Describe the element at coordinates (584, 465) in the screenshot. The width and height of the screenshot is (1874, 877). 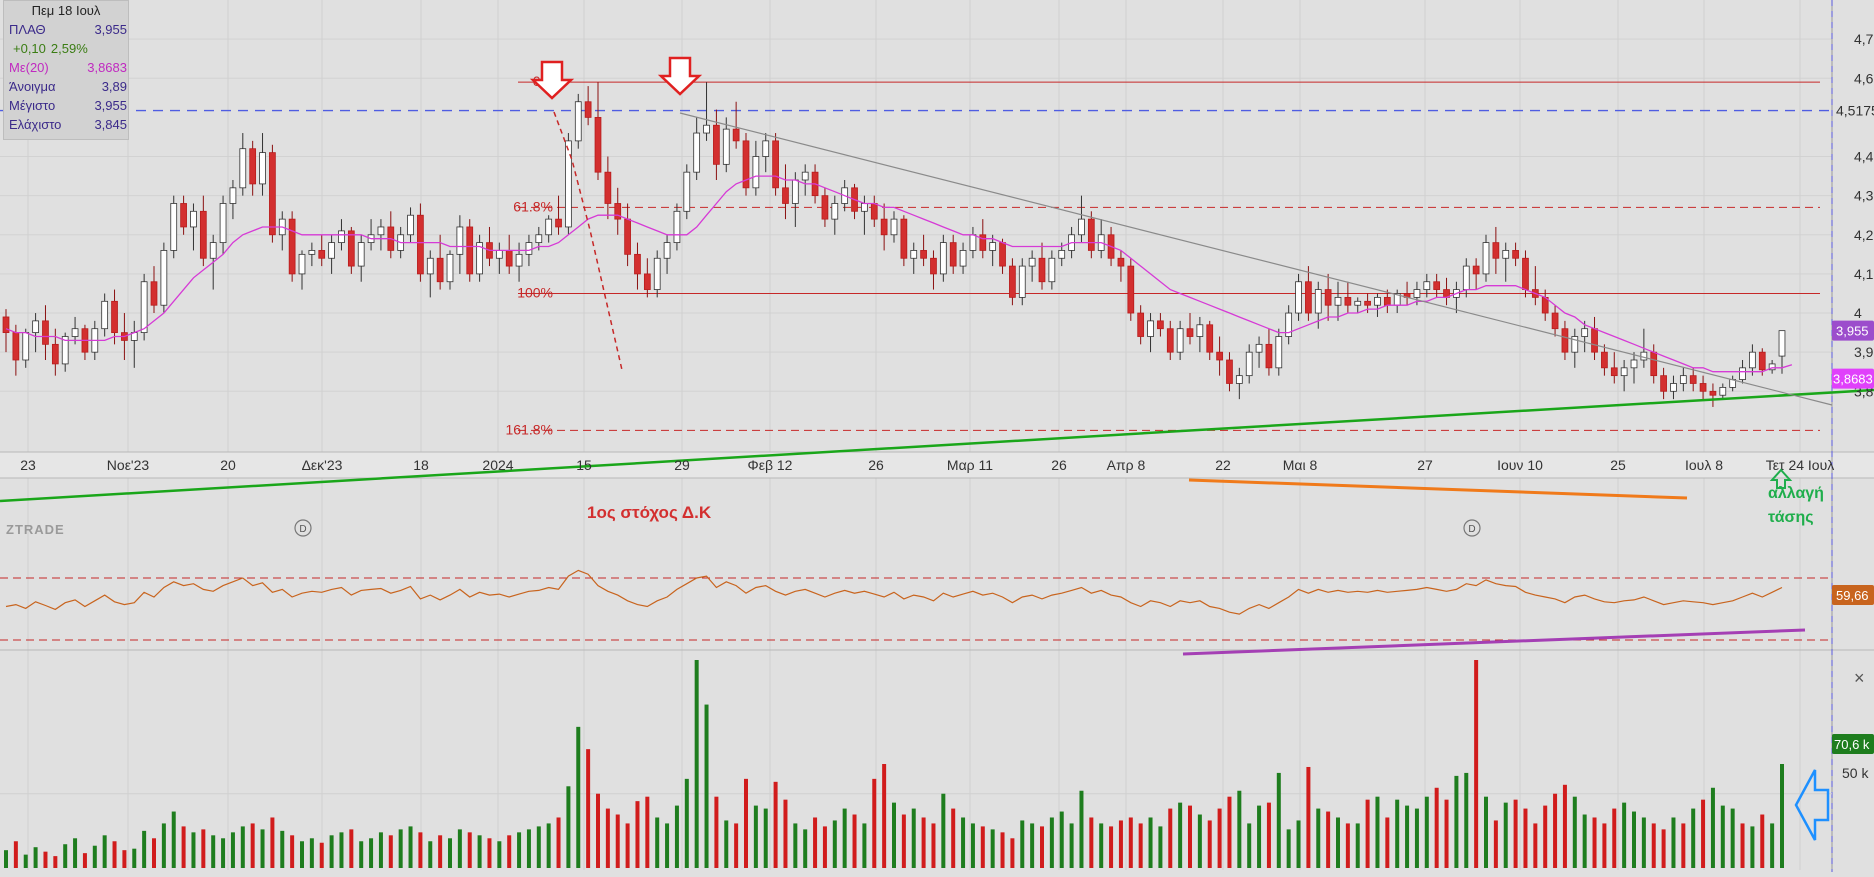
I see `time-tick-label: 15` at that location.